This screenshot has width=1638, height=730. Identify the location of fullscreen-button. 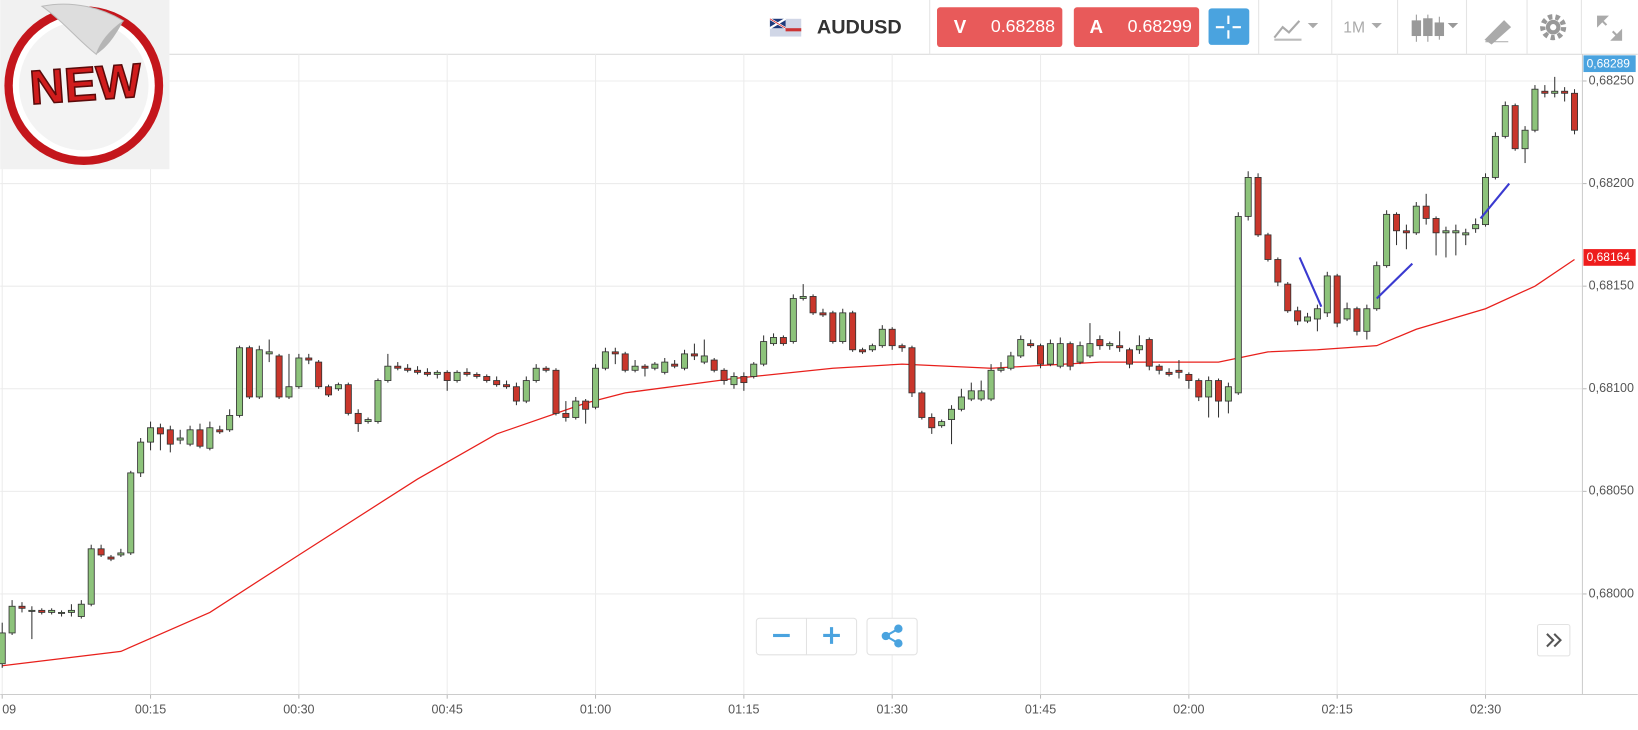
(1610, 28).